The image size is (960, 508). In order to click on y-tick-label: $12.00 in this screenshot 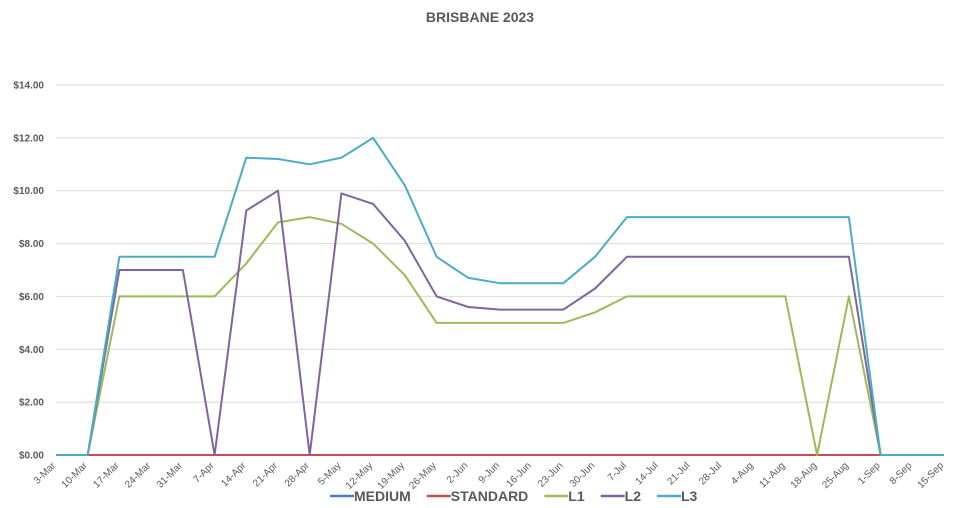, I will do `click(28, 138)`.